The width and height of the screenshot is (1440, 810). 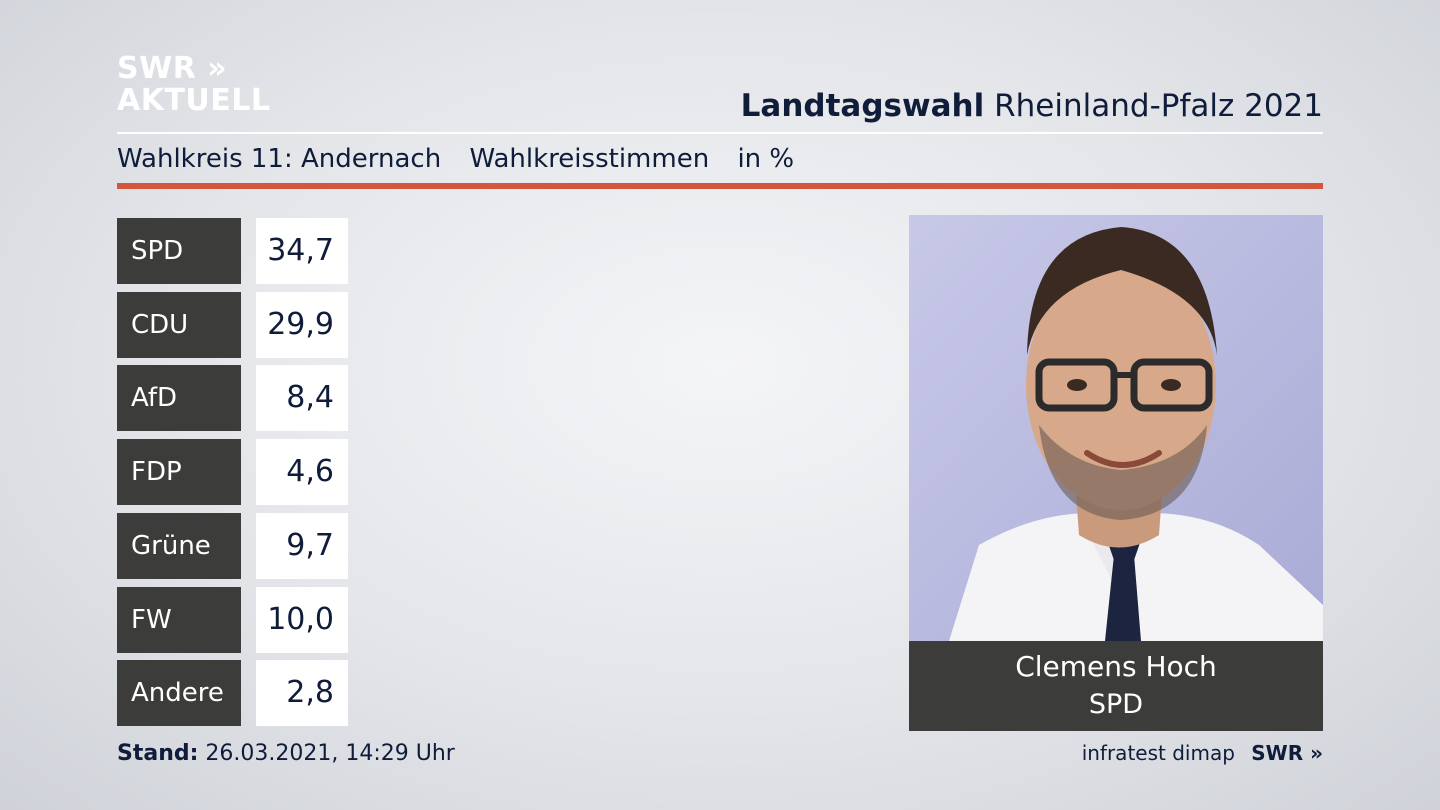 I want to click on result-row: Grüne 9,7, so click(x=233, y=546).